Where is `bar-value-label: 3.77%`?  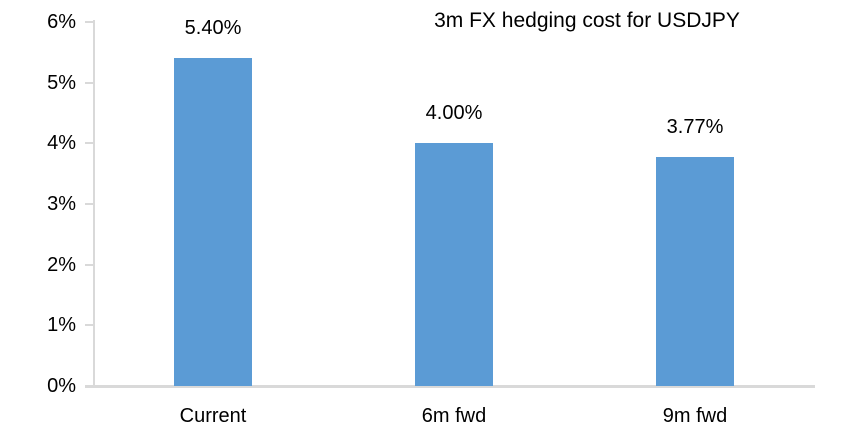 bar-value-label: 3.77% is located at coordinates (695, 127).